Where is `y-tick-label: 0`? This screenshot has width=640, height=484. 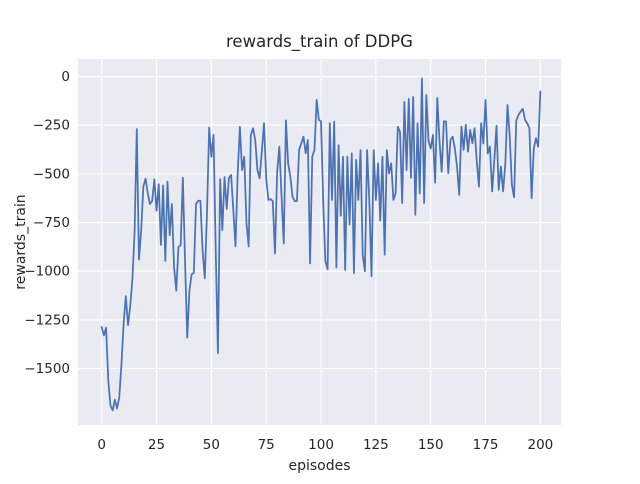
y-tick-label: 0 is located at coordinates (65, 77).